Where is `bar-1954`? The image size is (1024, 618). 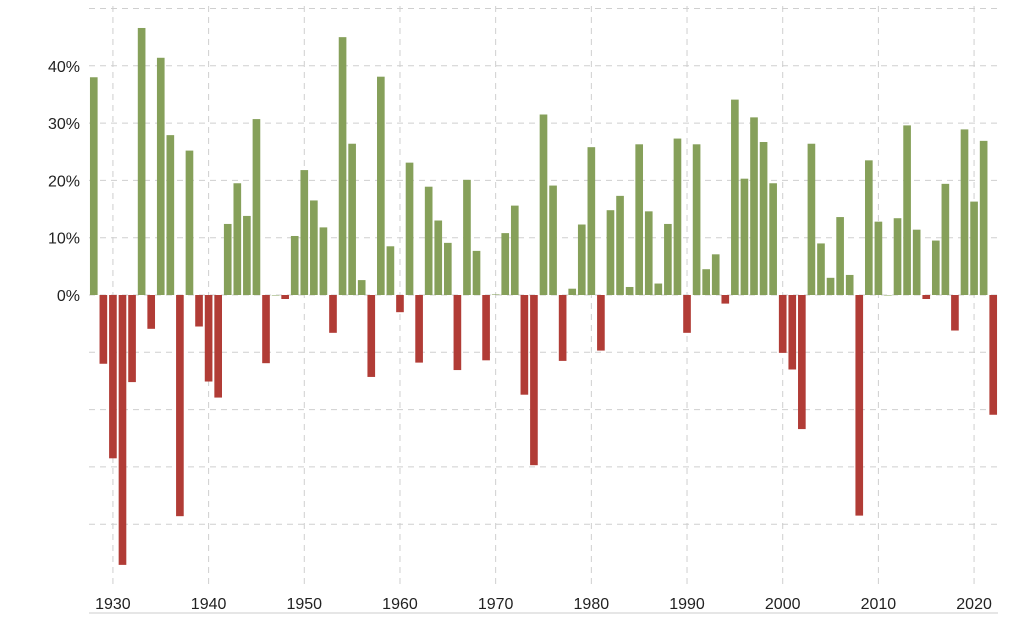 bar-1954 is located at coordinates (342, 166).